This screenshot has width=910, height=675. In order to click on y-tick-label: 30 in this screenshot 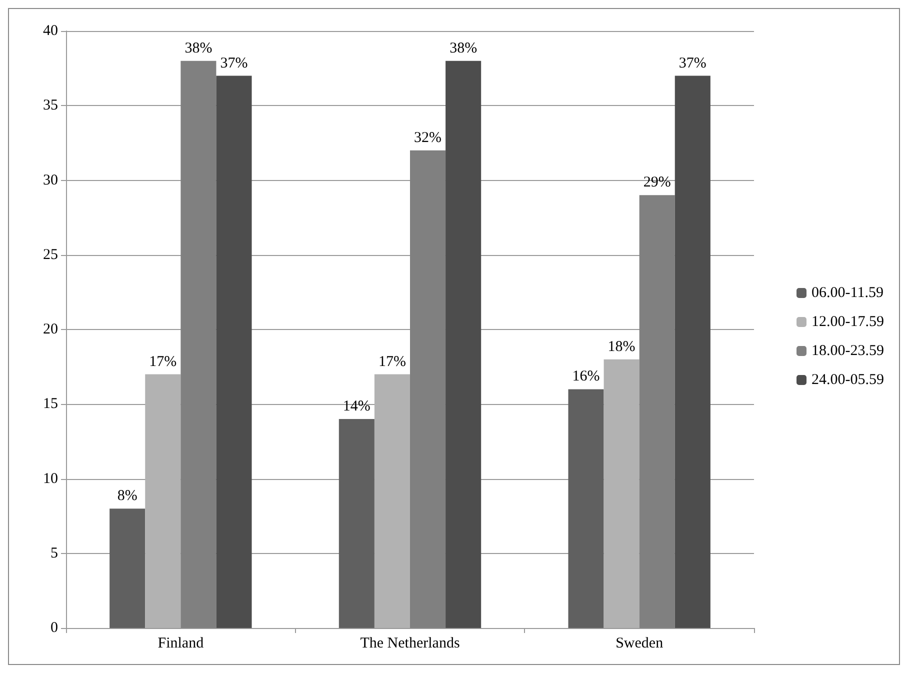, I will do `click(50, 180)`.